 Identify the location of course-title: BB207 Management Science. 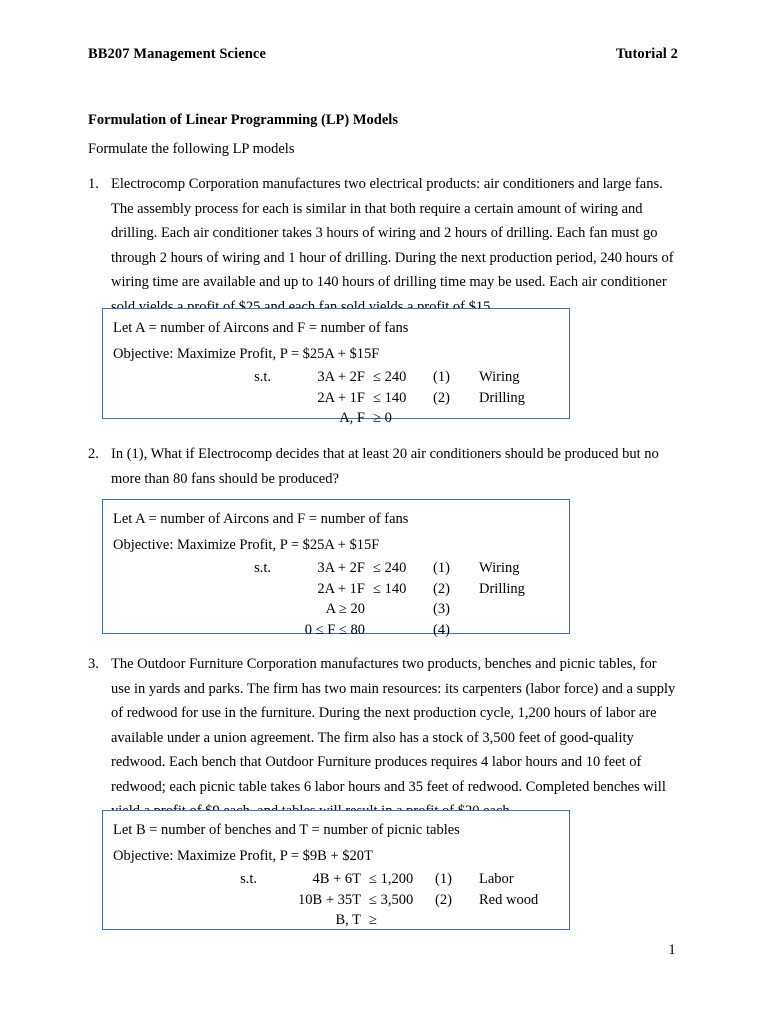
(177, 54).